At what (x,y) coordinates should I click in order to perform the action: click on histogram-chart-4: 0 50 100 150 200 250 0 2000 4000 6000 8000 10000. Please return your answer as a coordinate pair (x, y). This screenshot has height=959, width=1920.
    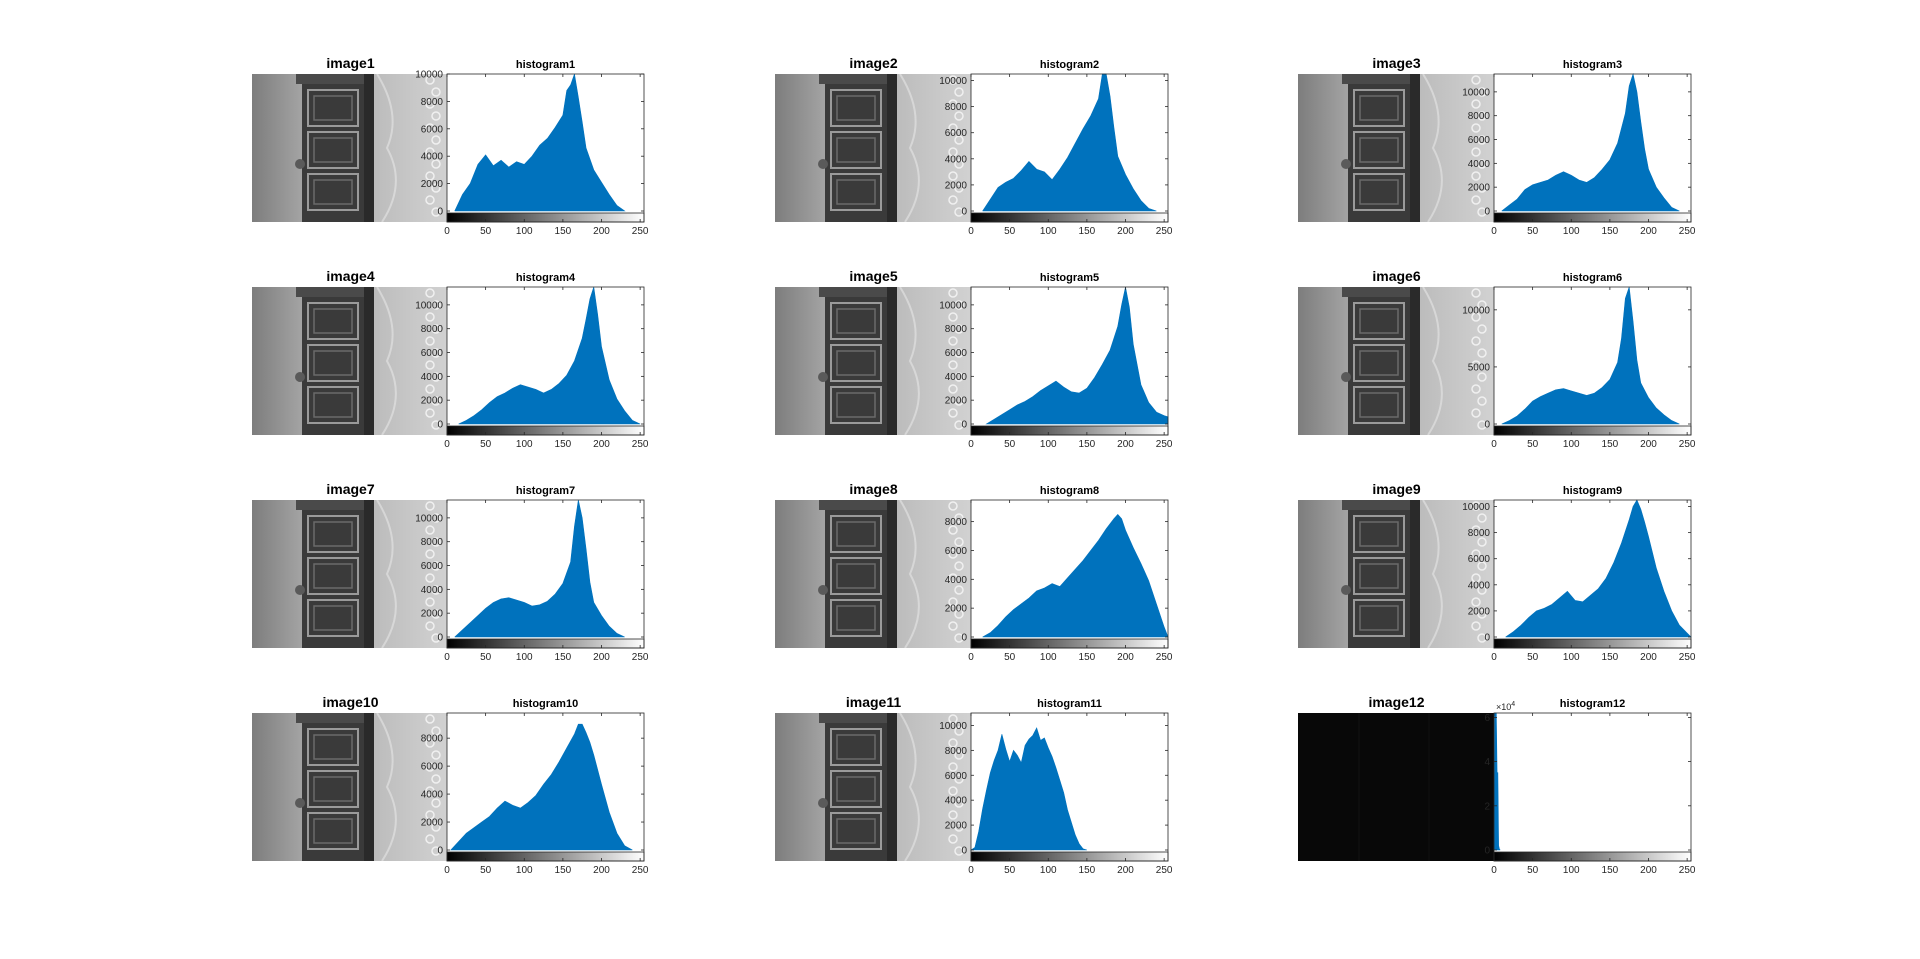
    Looking at the image, I should click on (532, 368).